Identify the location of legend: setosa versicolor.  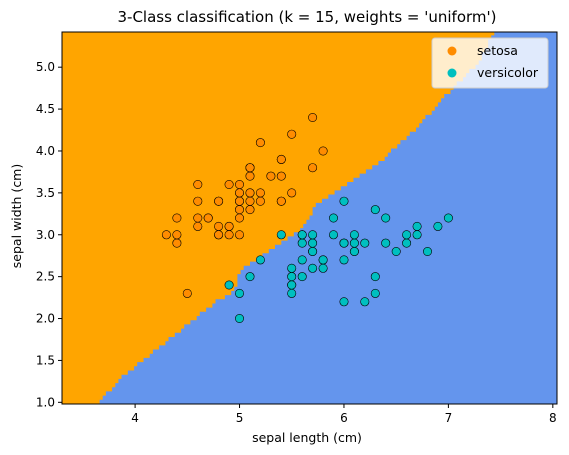
(490, 63).